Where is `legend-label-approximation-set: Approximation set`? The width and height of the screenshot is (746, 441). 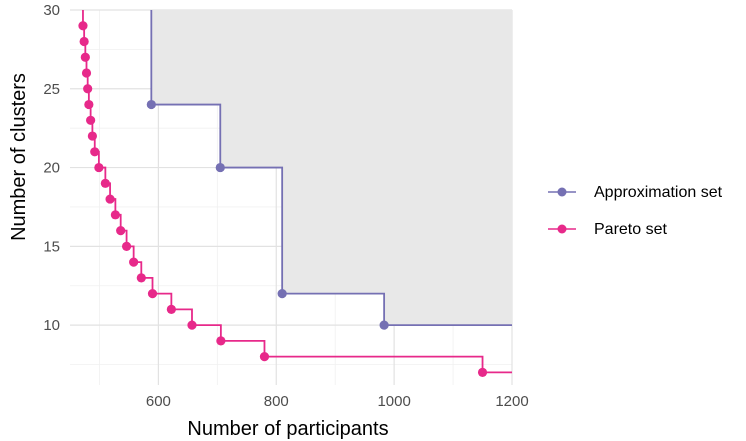
legend-label-approximation-set: Approximation set is located at coordinates (658, 192).